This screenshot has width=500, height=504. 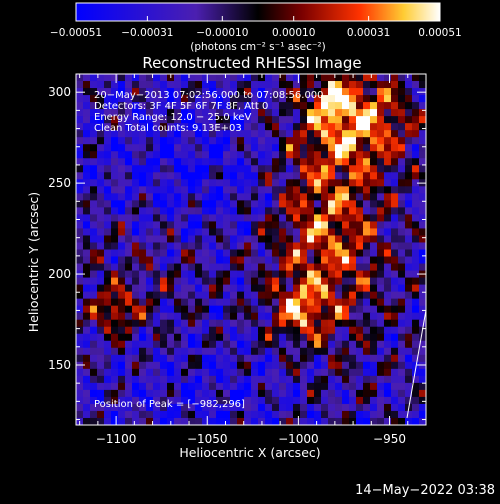 What do you see at coordinates (425, 490) in the screenshot?
I see `footer-timestamp: 14−May−2022 03:38` at bounding box center [425, 490].